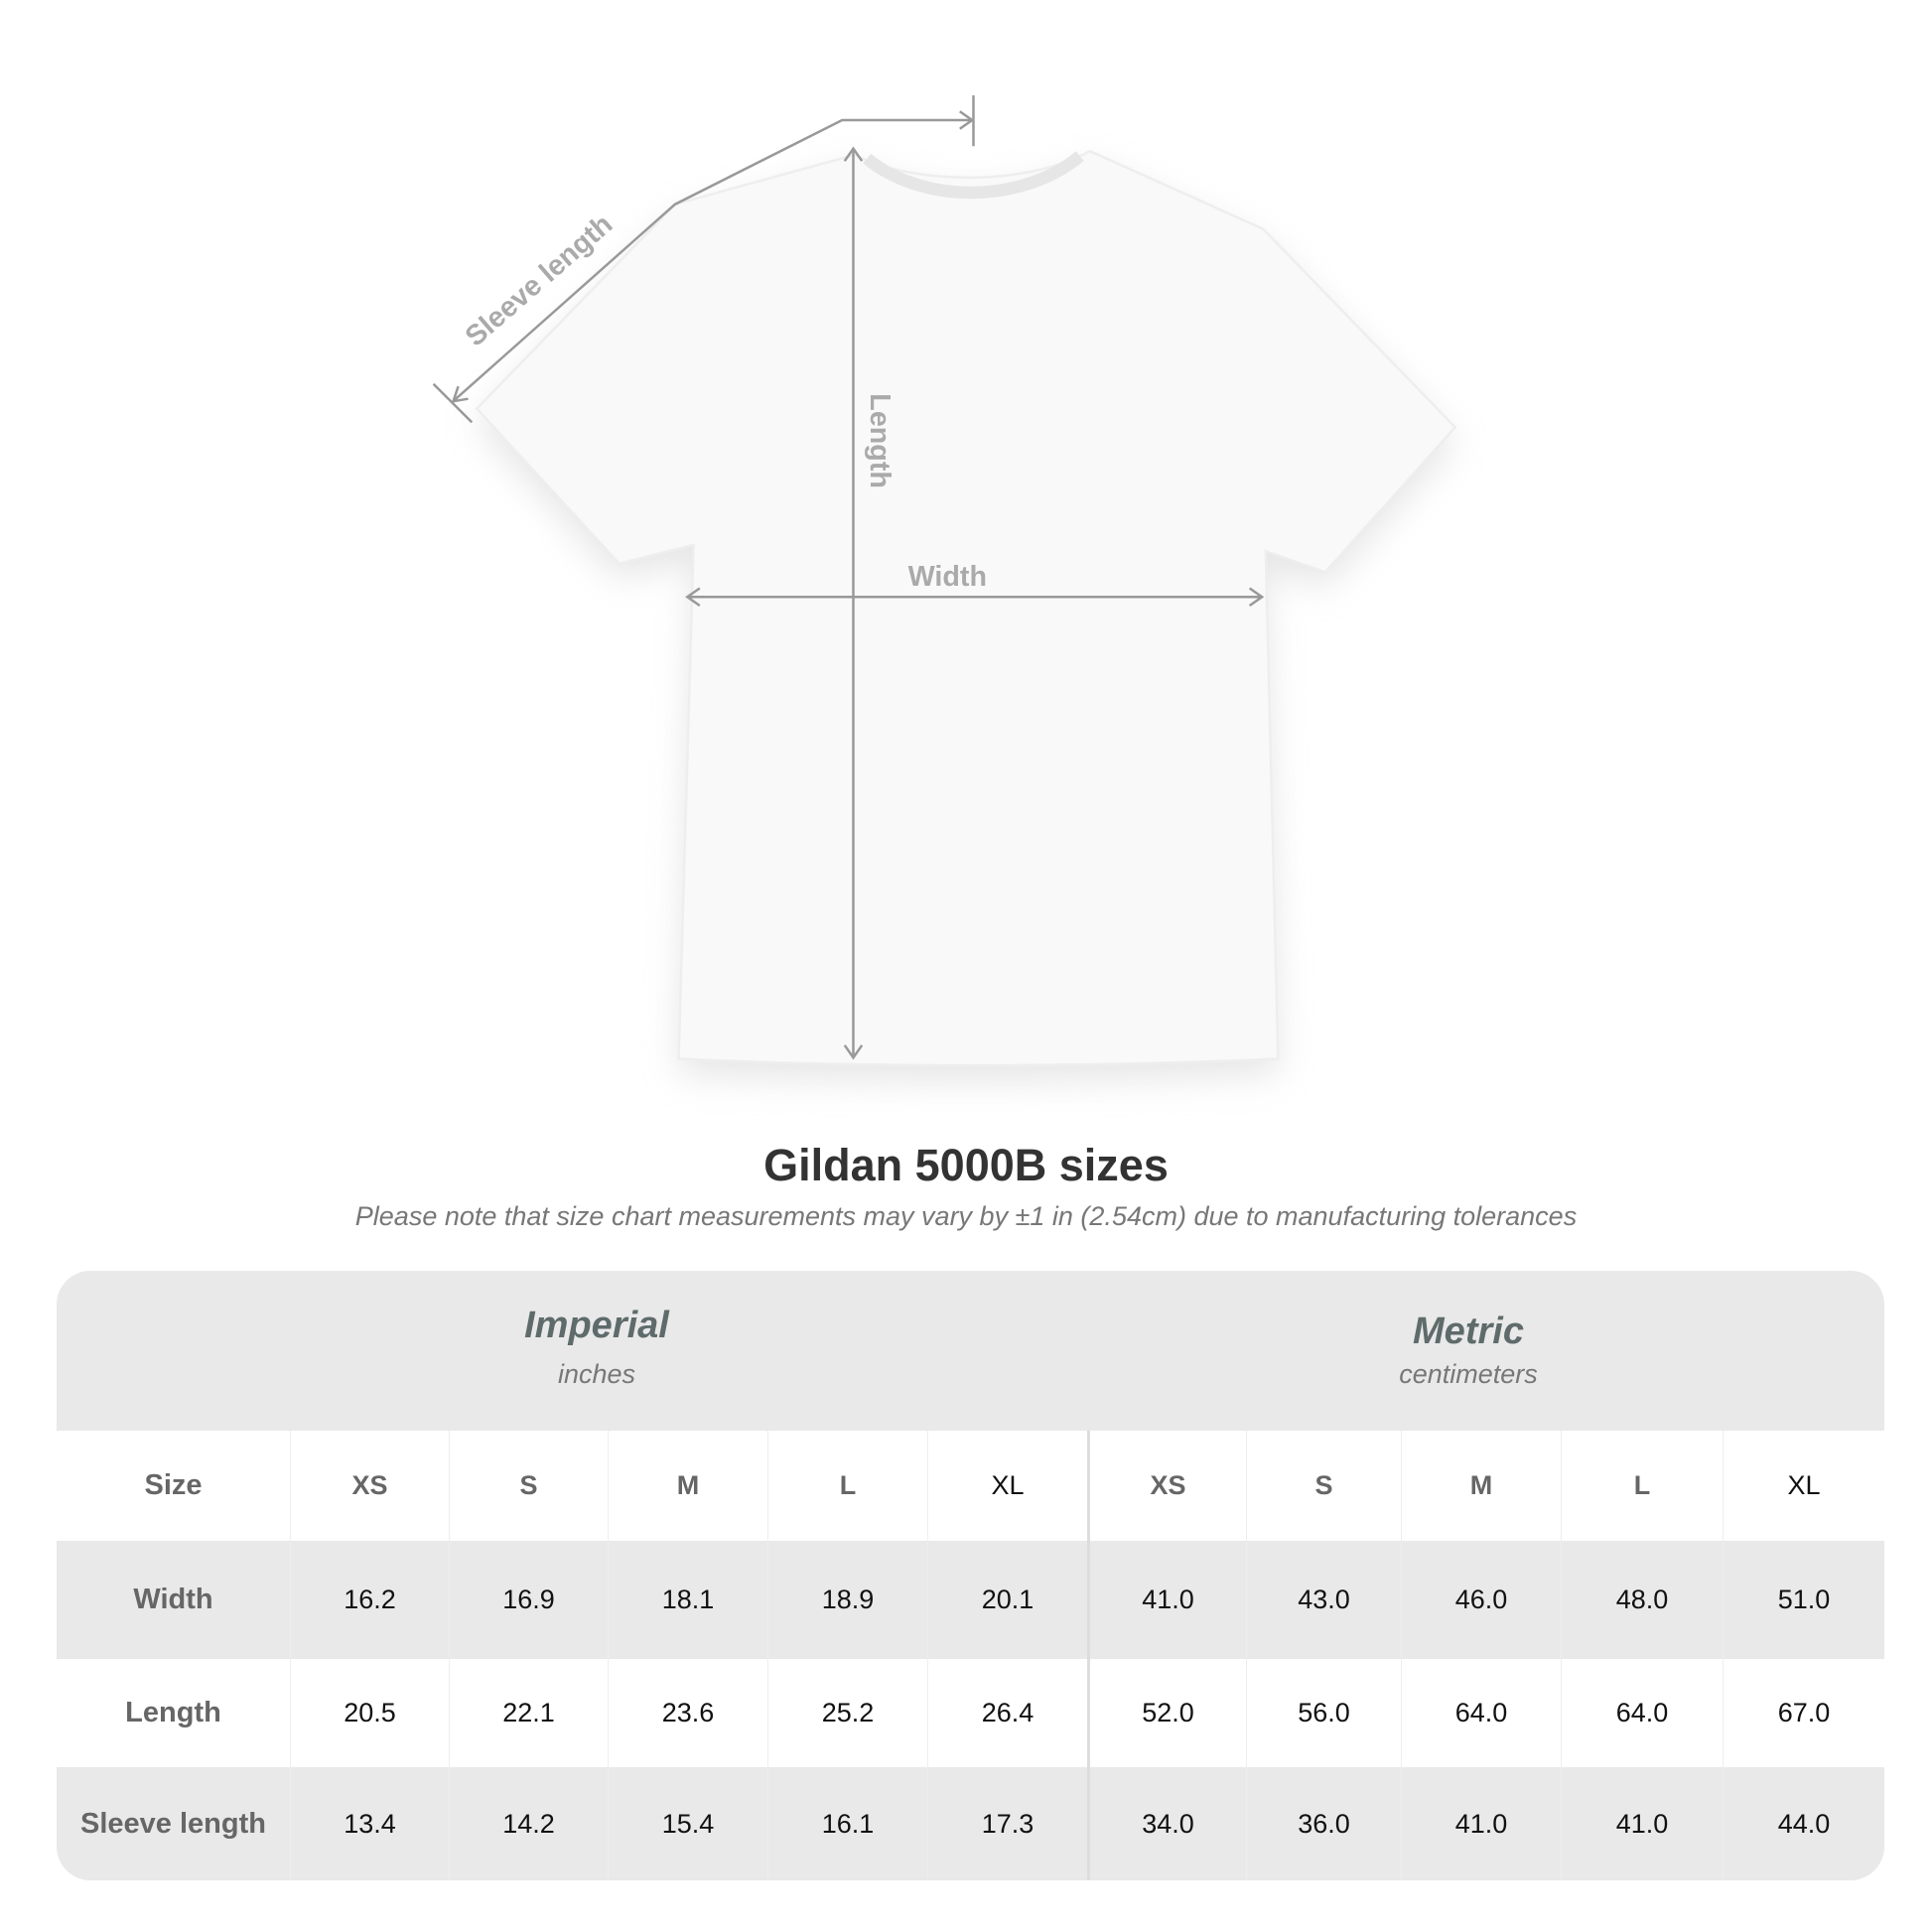 The width and height of the screenshot is (1932, 1932). I want to click on measurement-cell: 46.0, so click(1481, 1600).